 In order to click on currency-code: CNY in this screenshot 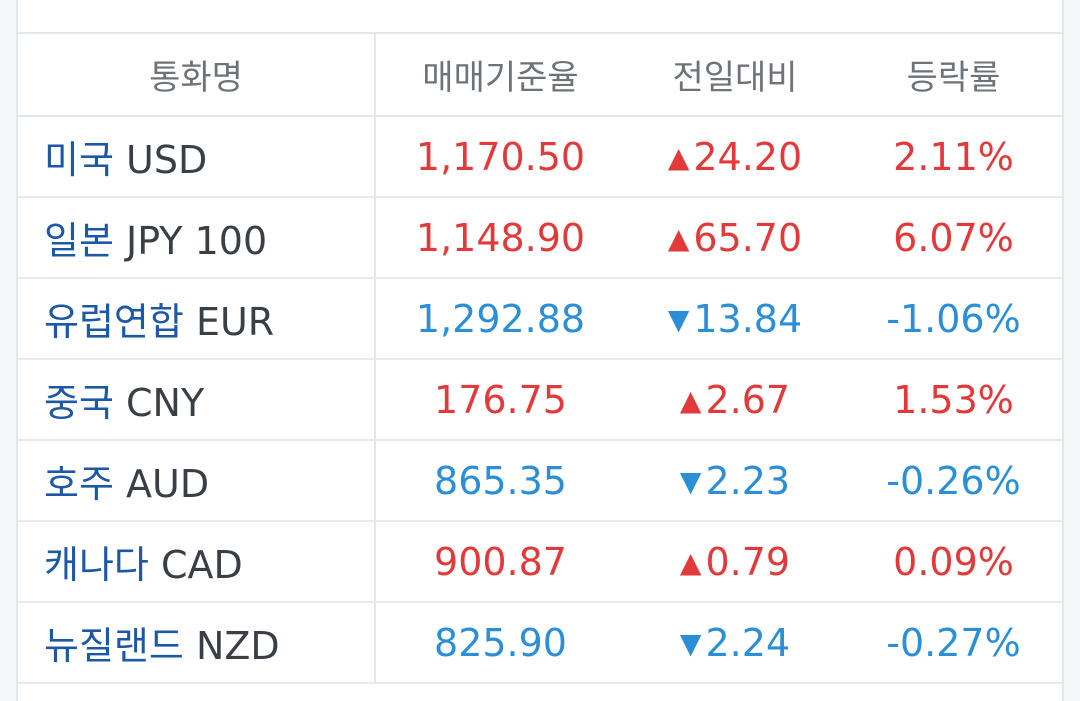, I will do `click(165, 403)`.